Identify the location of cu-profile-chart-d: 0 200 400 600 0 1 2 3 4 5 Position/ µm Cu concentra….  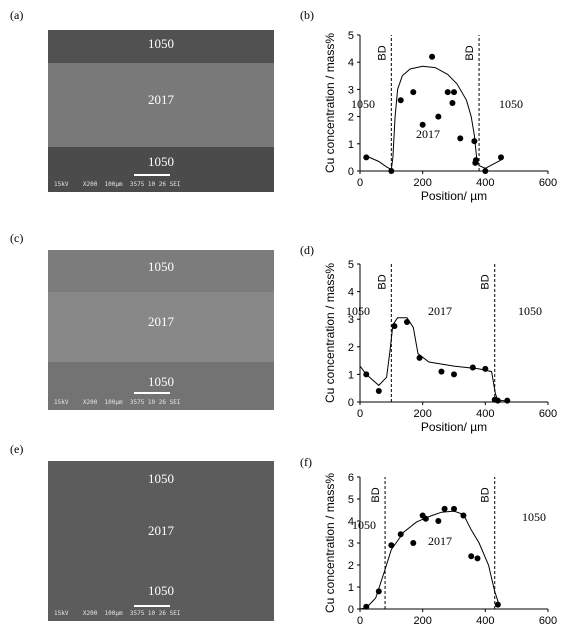
(440, 346).